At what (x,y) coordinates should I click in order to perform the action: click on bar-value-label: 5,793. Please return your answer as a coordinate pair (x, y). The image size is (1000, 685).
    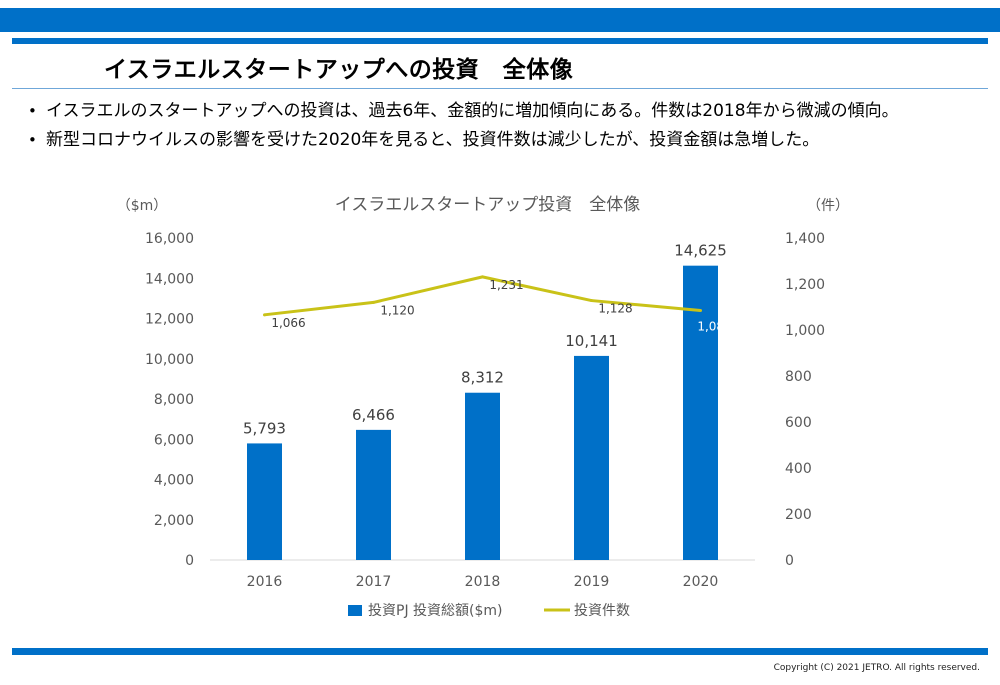
    Looking at the image, I should click on (264, 428).